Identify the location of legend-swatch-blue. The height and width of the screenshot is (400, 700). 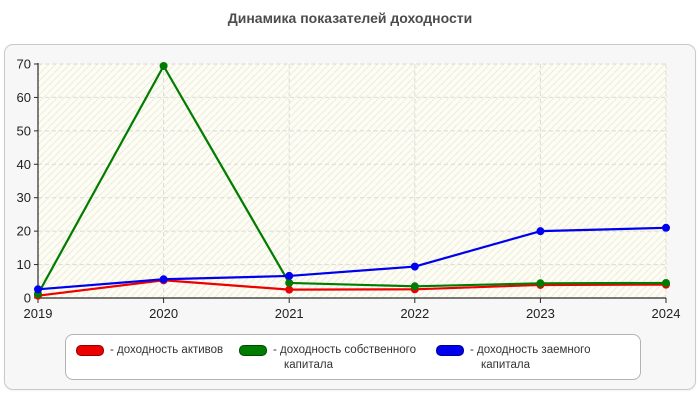
(450, 350).